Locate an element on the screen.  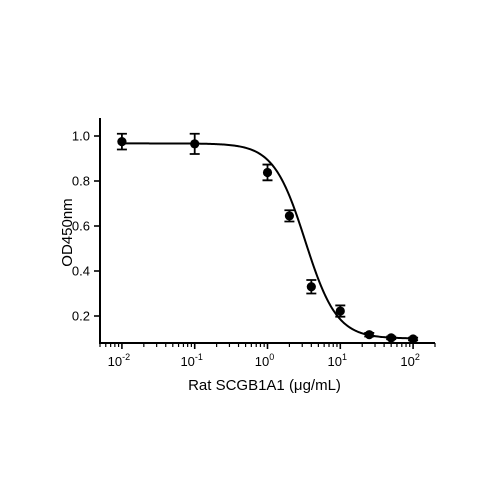
x-tick-exponent: 1 is located at coordinates (344, 357).